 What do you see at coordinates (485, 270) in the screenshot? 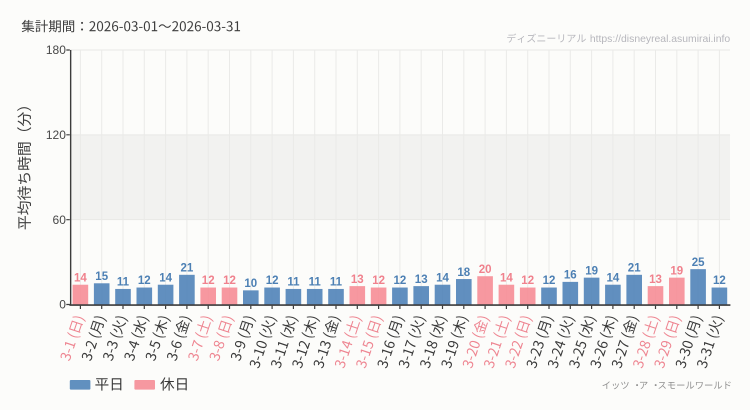
I see `svg-text: 20` at bounding box center [485, 270].